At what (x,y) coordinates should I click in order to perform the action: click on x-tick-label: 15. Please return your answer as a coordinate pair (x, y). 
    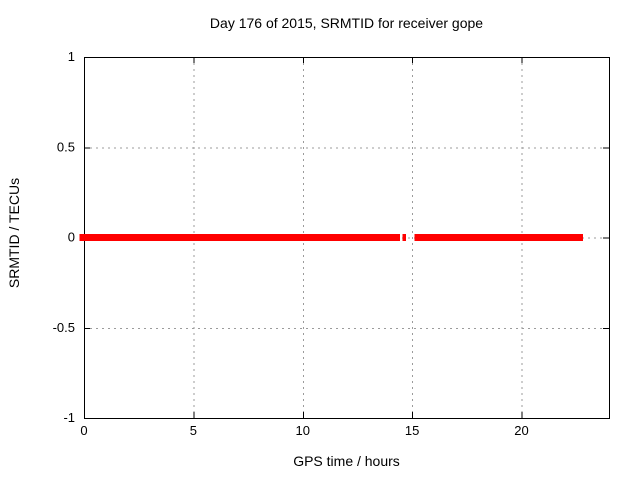
    Looking at the image, I should click on (412, 430).